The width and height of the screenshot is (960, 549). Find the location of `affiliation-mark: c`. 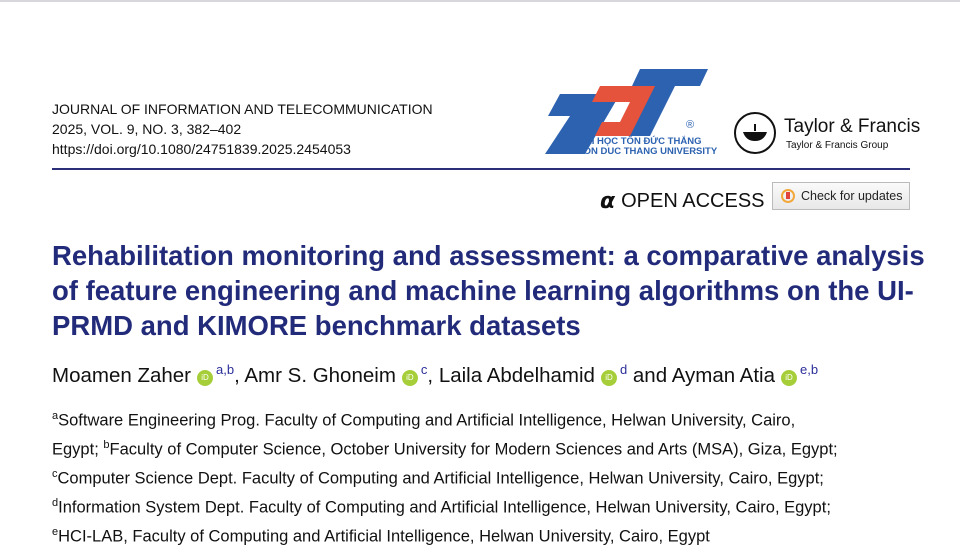

affiliation-mark: c is located at coordinates (55, 474).